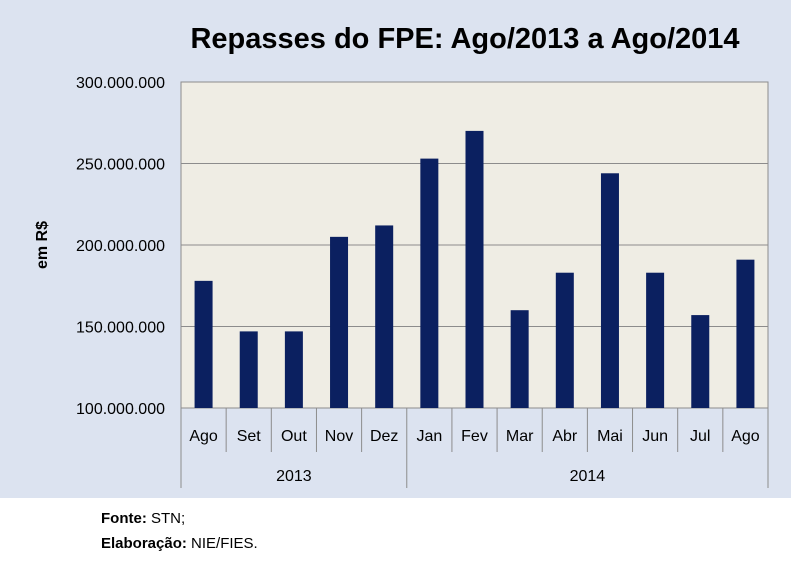 The width and height of the screenshot is (791, 567). Describe the element at coordinates (565, 436) in the screenshot. I see `x-tick-label: Abr` at that location.